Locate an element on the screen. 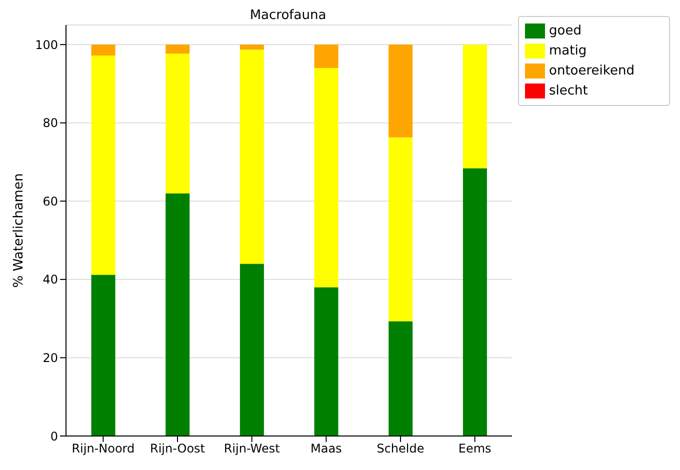 The width and height of the screenshot is (680, 470). y-tick-label: 80 is located at coordinates (50, 123).